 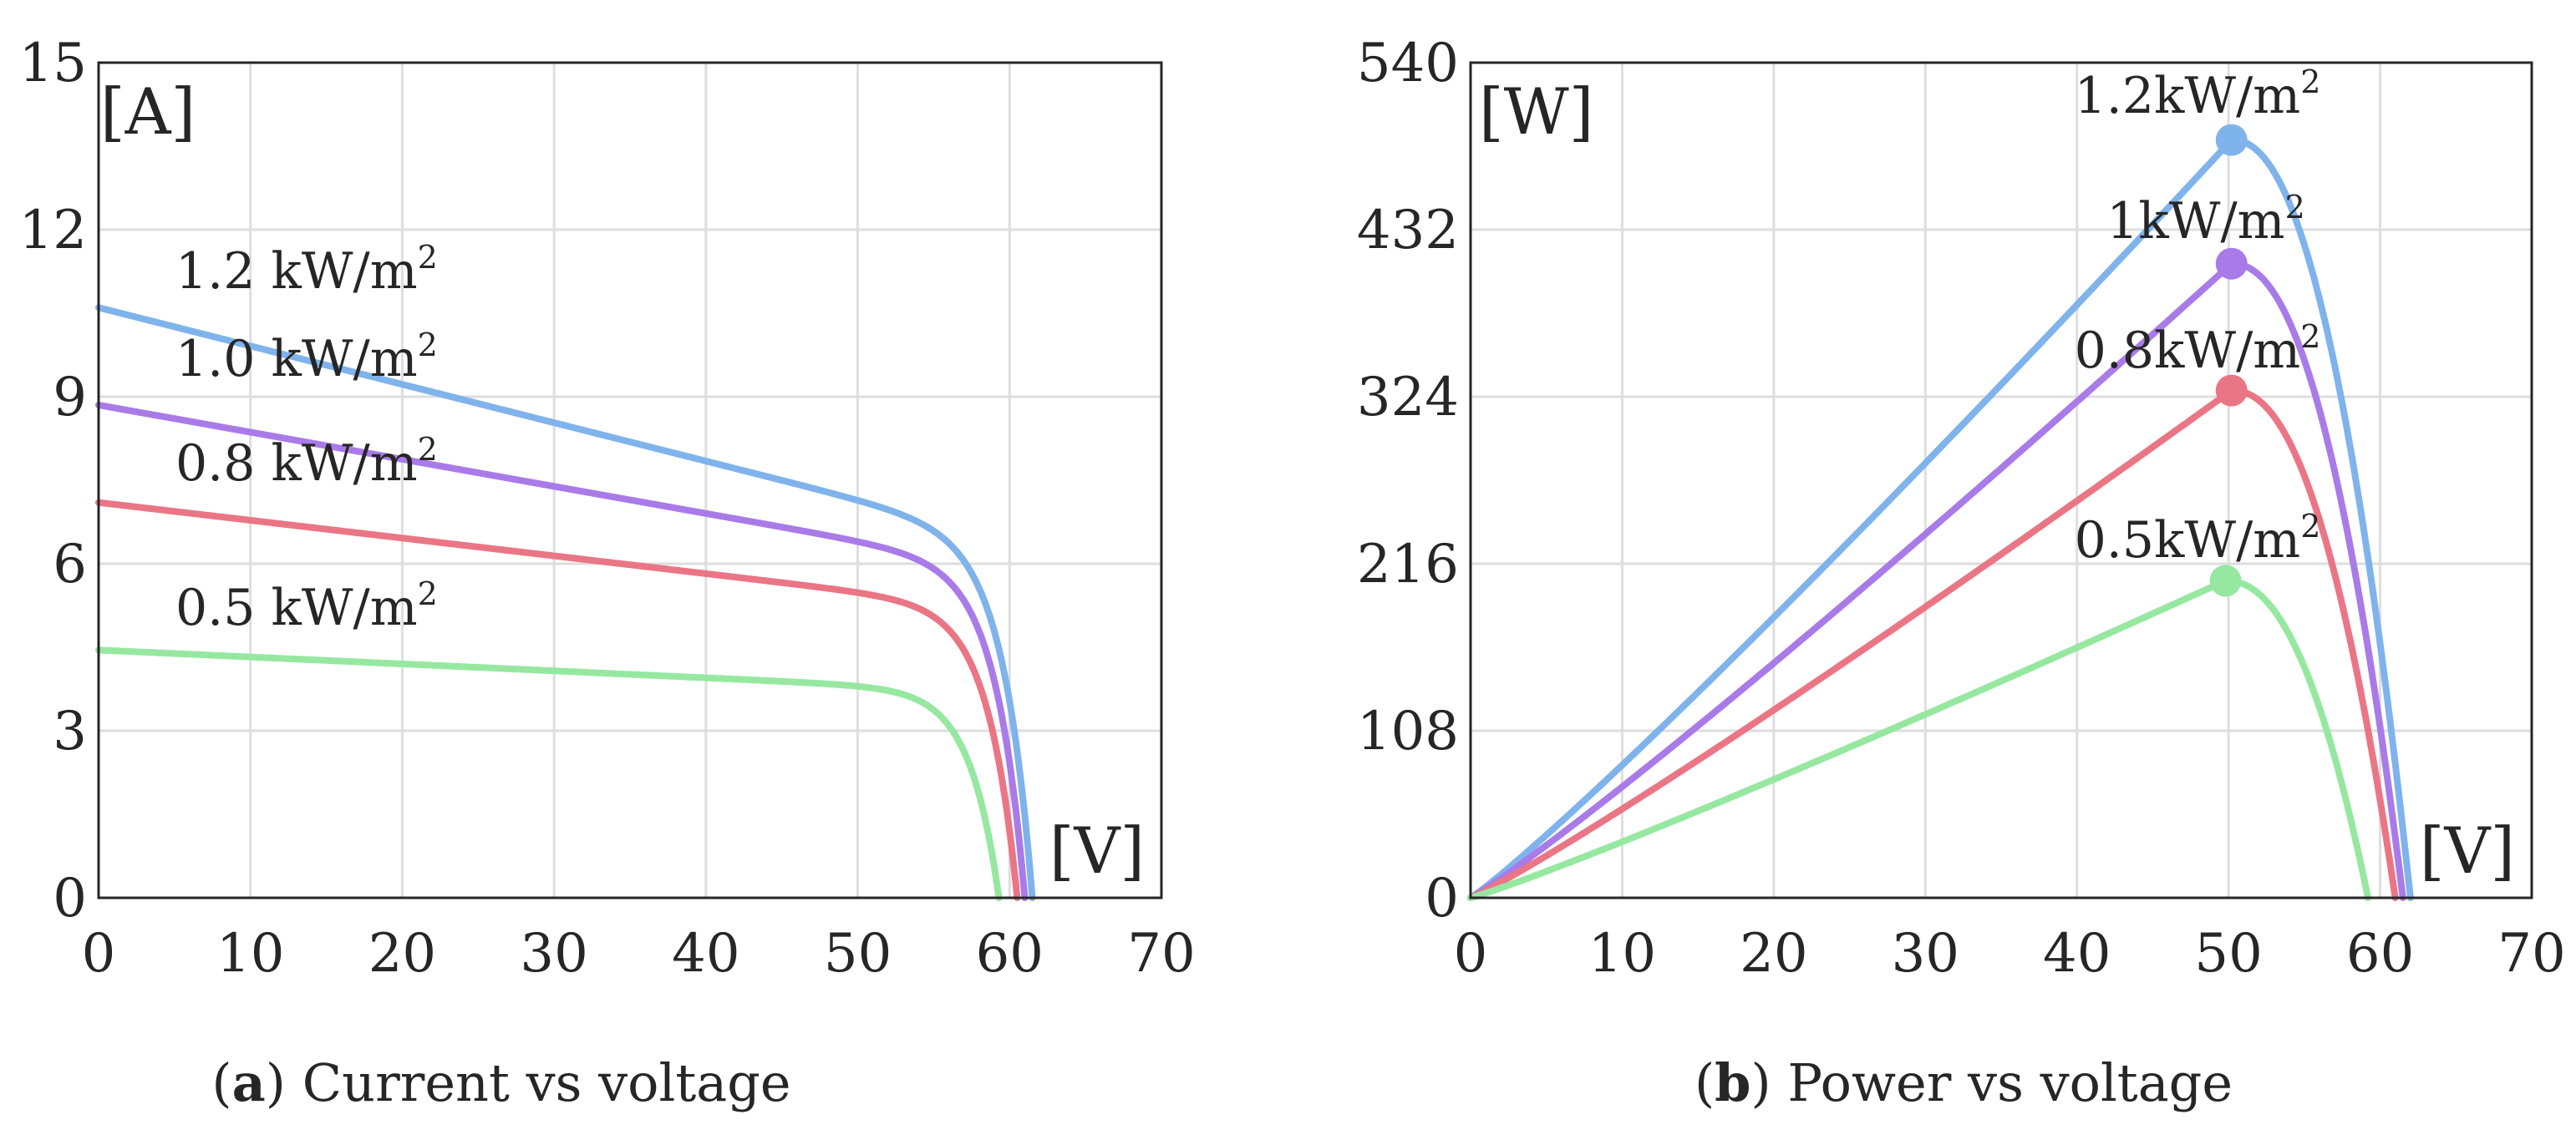 What do you see at coordinates (70, 732) in the screenshot?
I see `y-tick-label: 3` at bounding box center [70, 732].